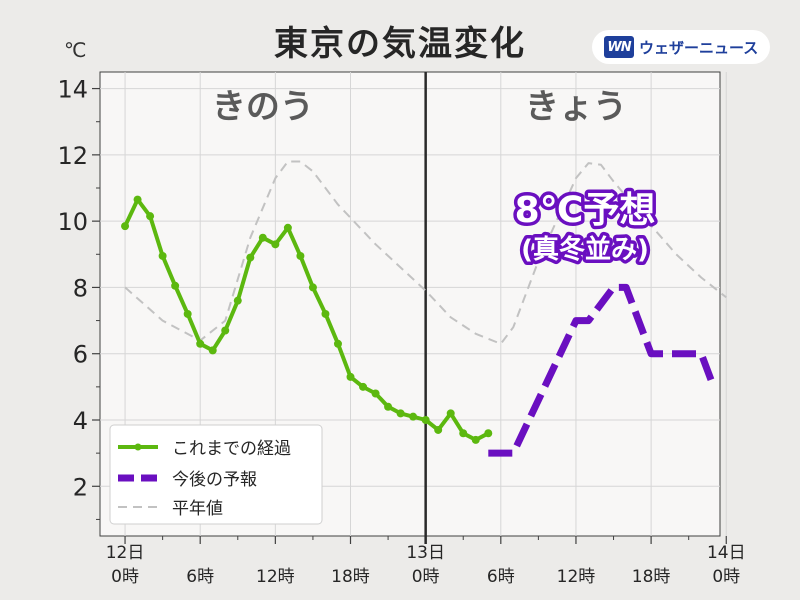 Image resolution: width=800 pixels, height=600 pixels. Describe the element at coordinates (585, 210) in the screenshot. I see `forecast-callout-temperature: 8℃予想` at that location.